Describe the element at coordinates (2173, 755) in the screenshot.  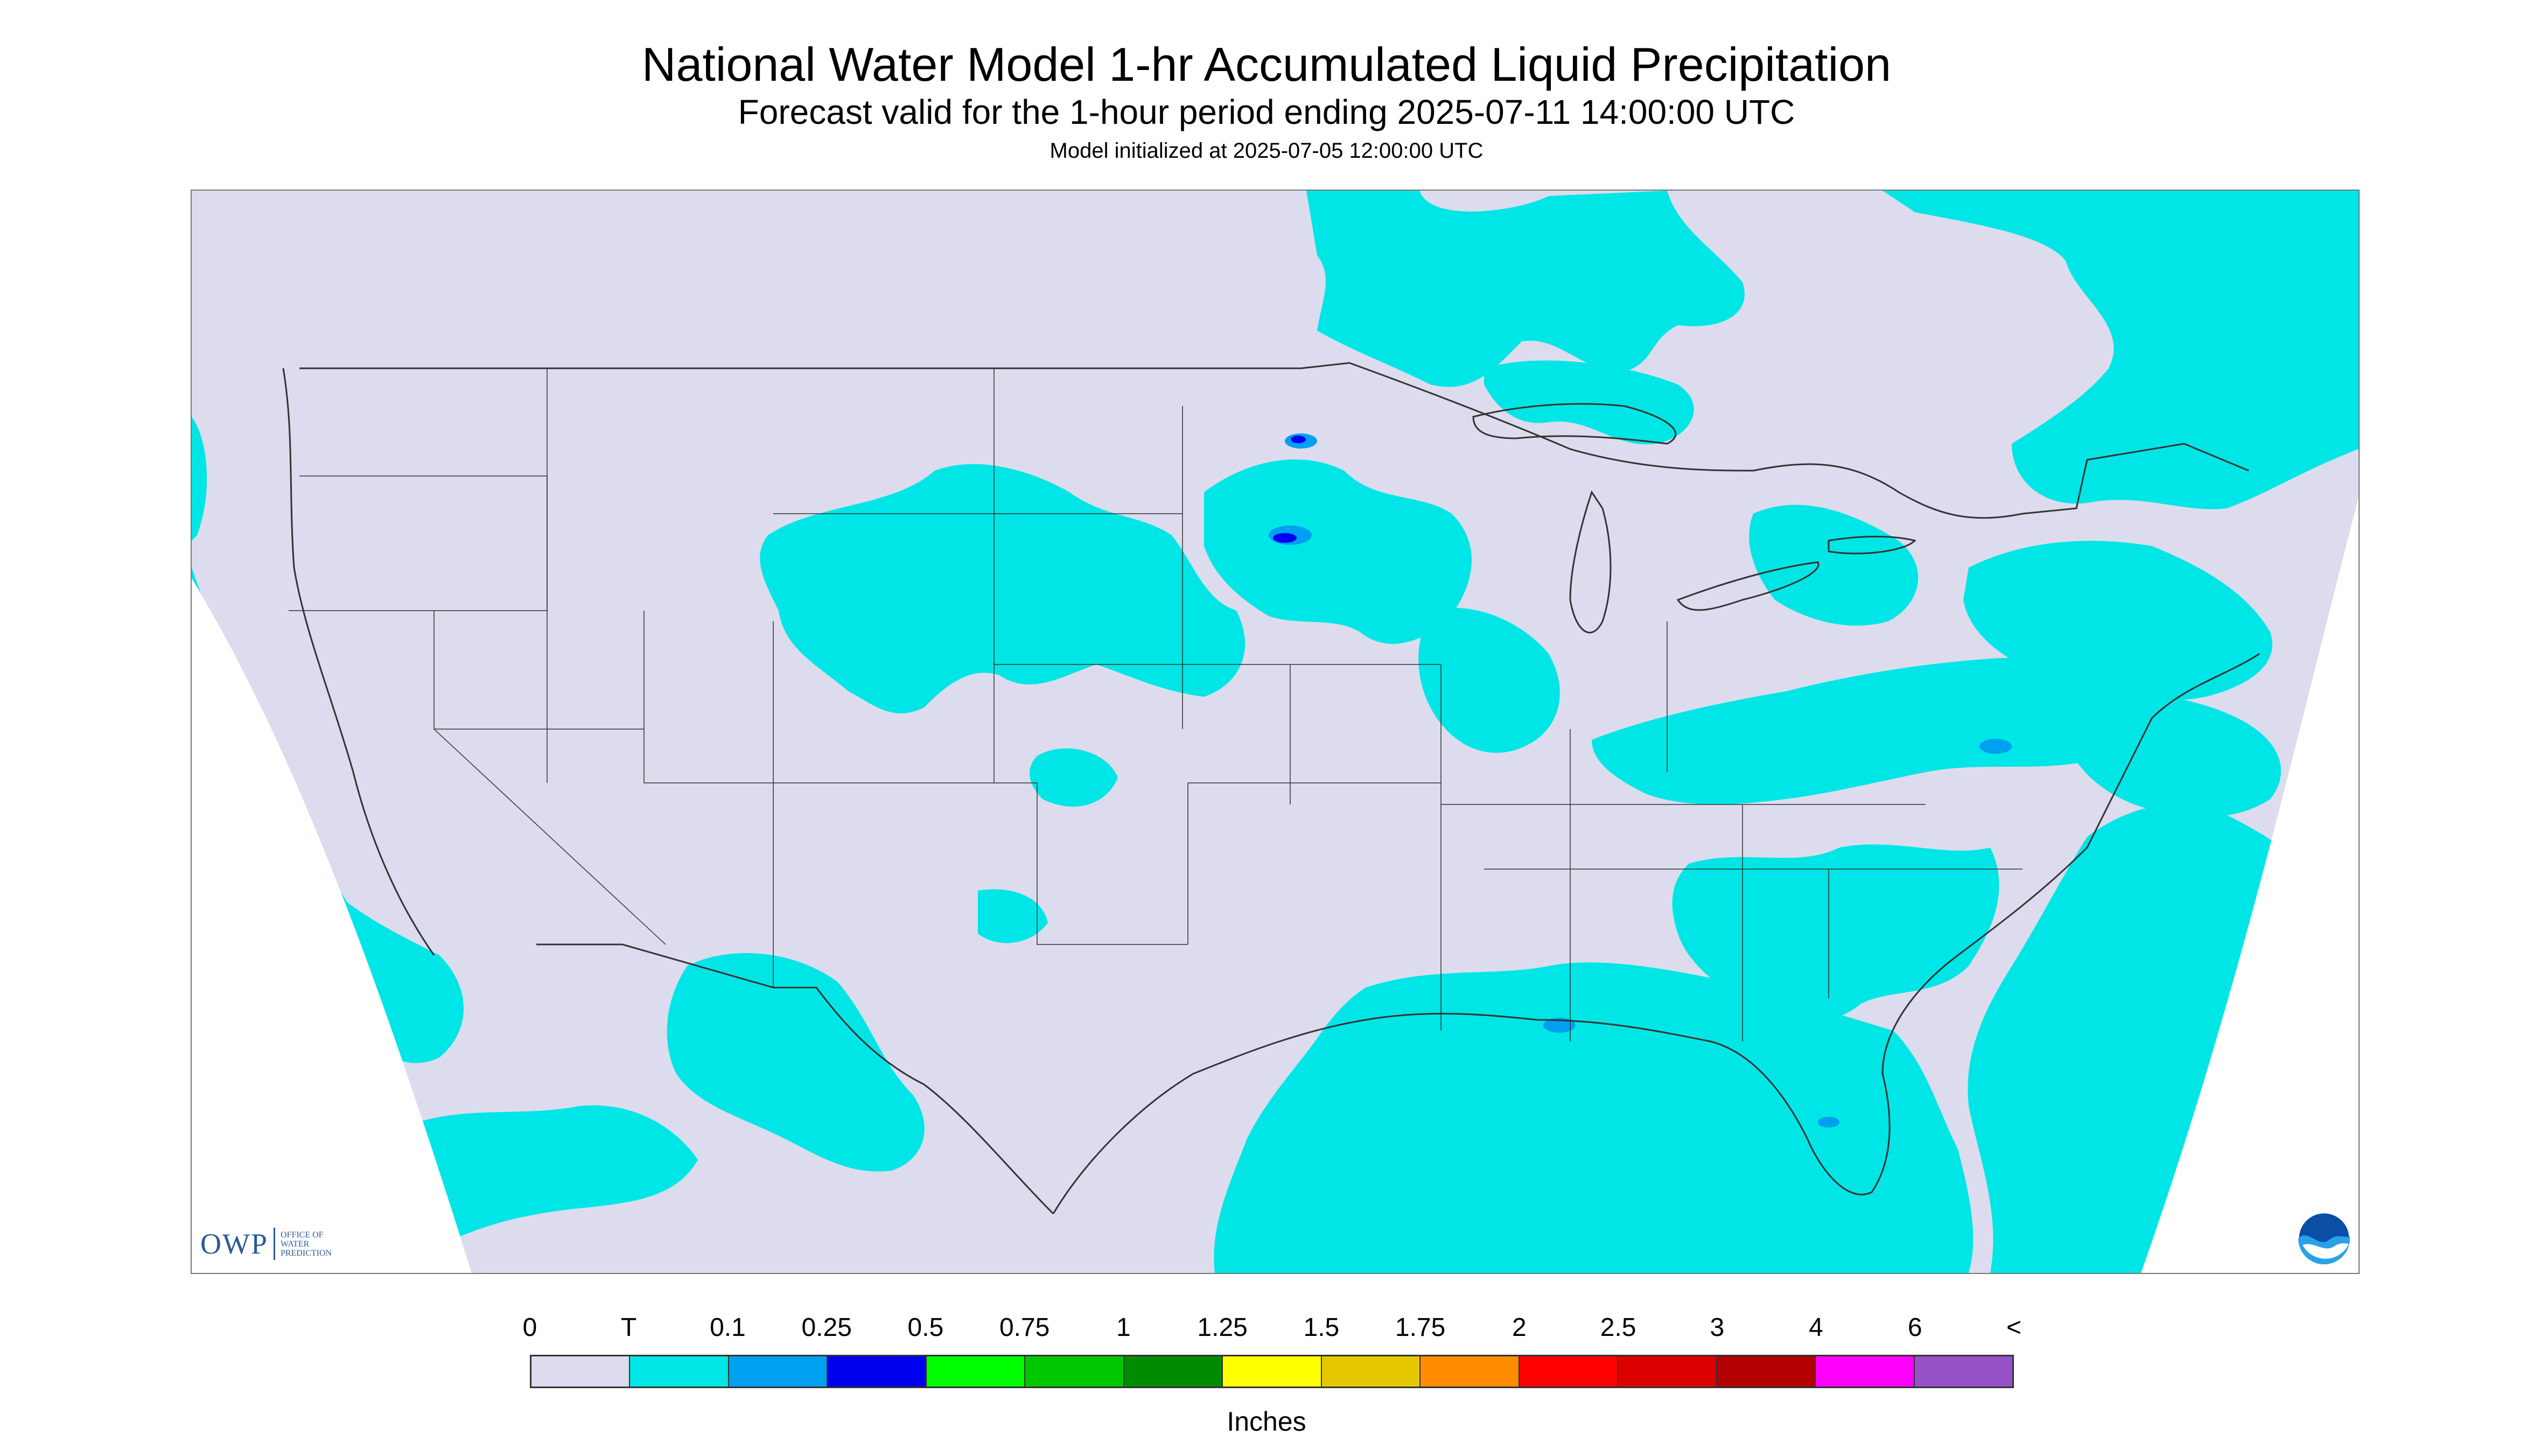
I see `precip-mid-atlantic` at that location.